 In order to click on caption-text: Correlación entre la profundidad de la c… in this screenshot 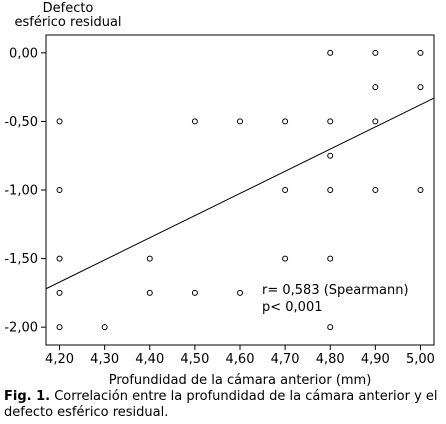, I will do `click(221, 404)`.